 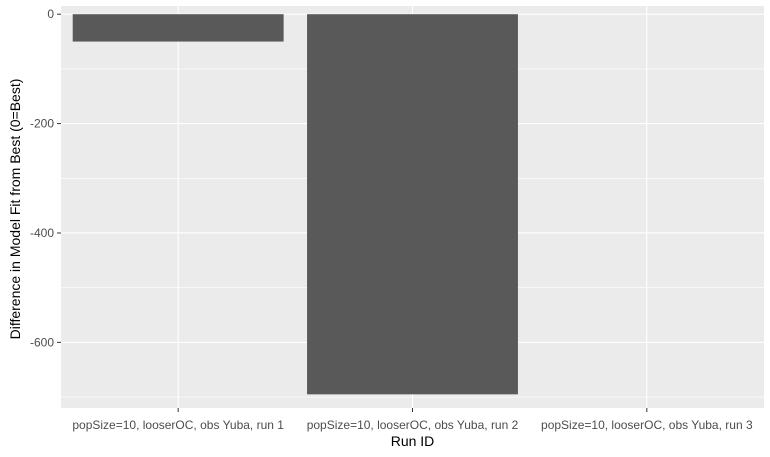 I want to click on y-tick-label: -400, so click(x=42, y=233).